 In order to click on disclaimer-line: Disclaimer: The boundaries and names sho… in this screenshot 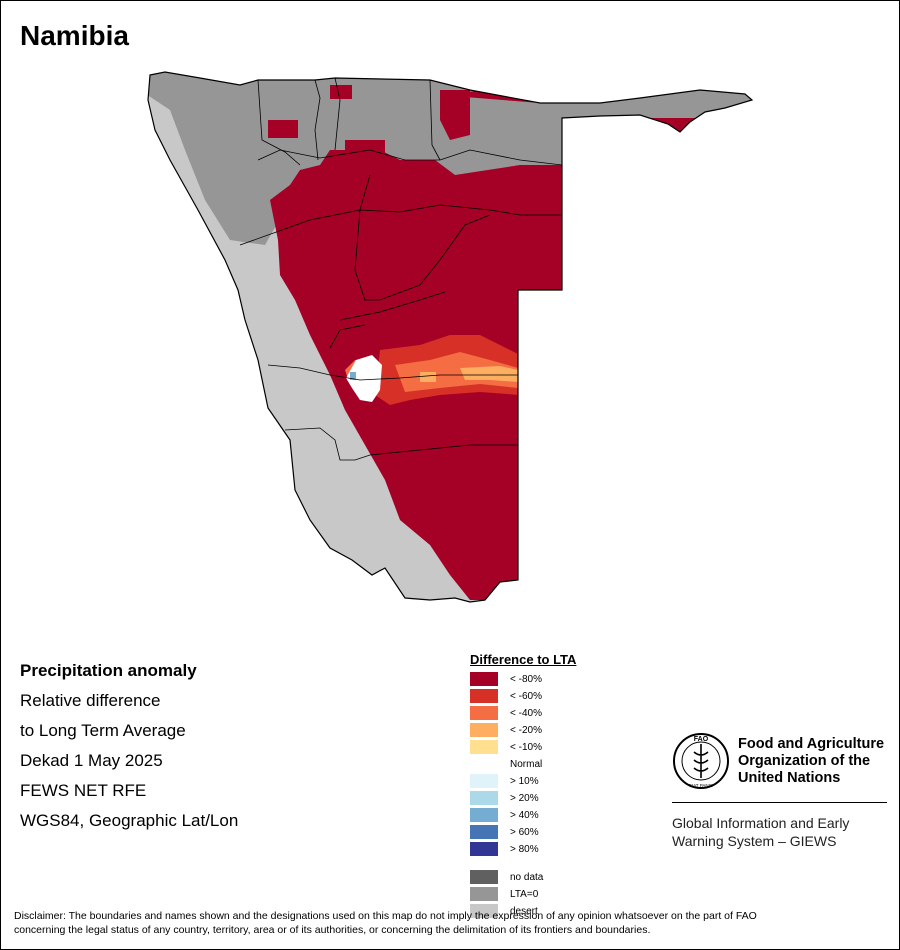, I will do `click(385, 916)`.